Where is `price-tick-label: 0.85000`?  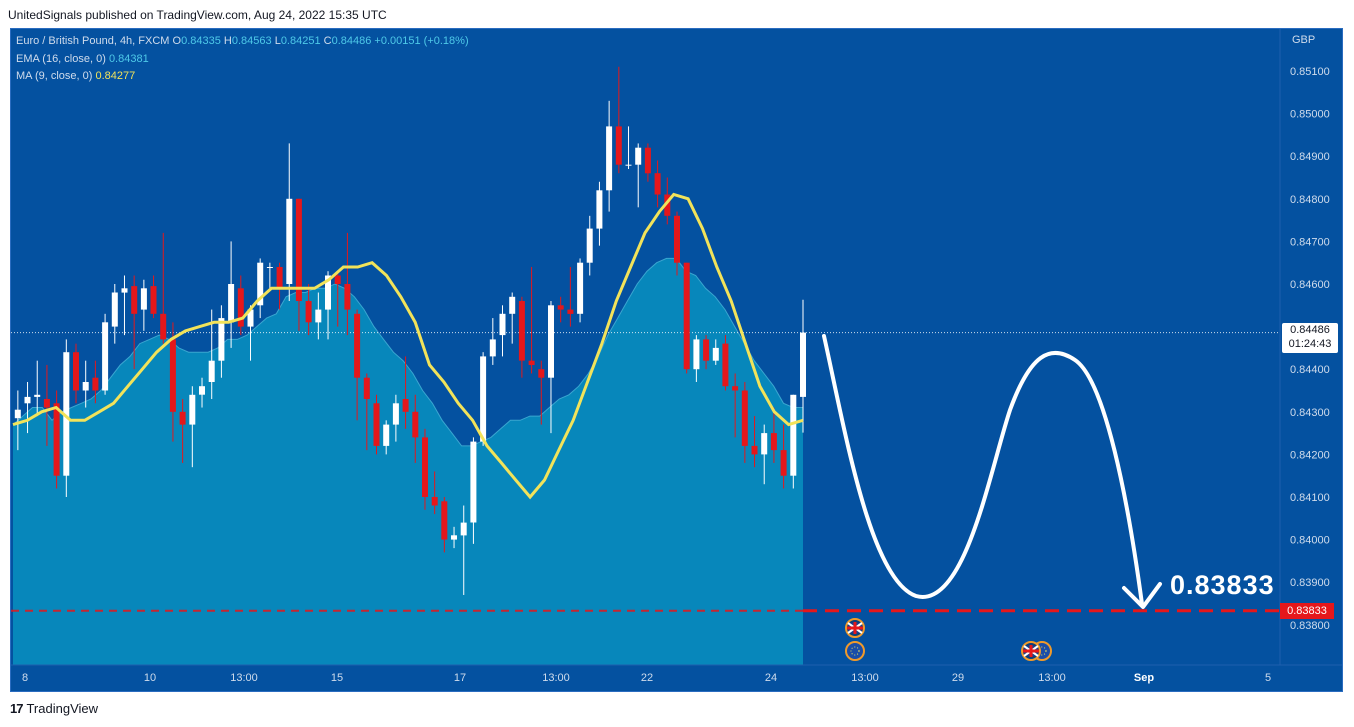
price-tick-label: 0.85000 is located at coordinates (1310, 115).